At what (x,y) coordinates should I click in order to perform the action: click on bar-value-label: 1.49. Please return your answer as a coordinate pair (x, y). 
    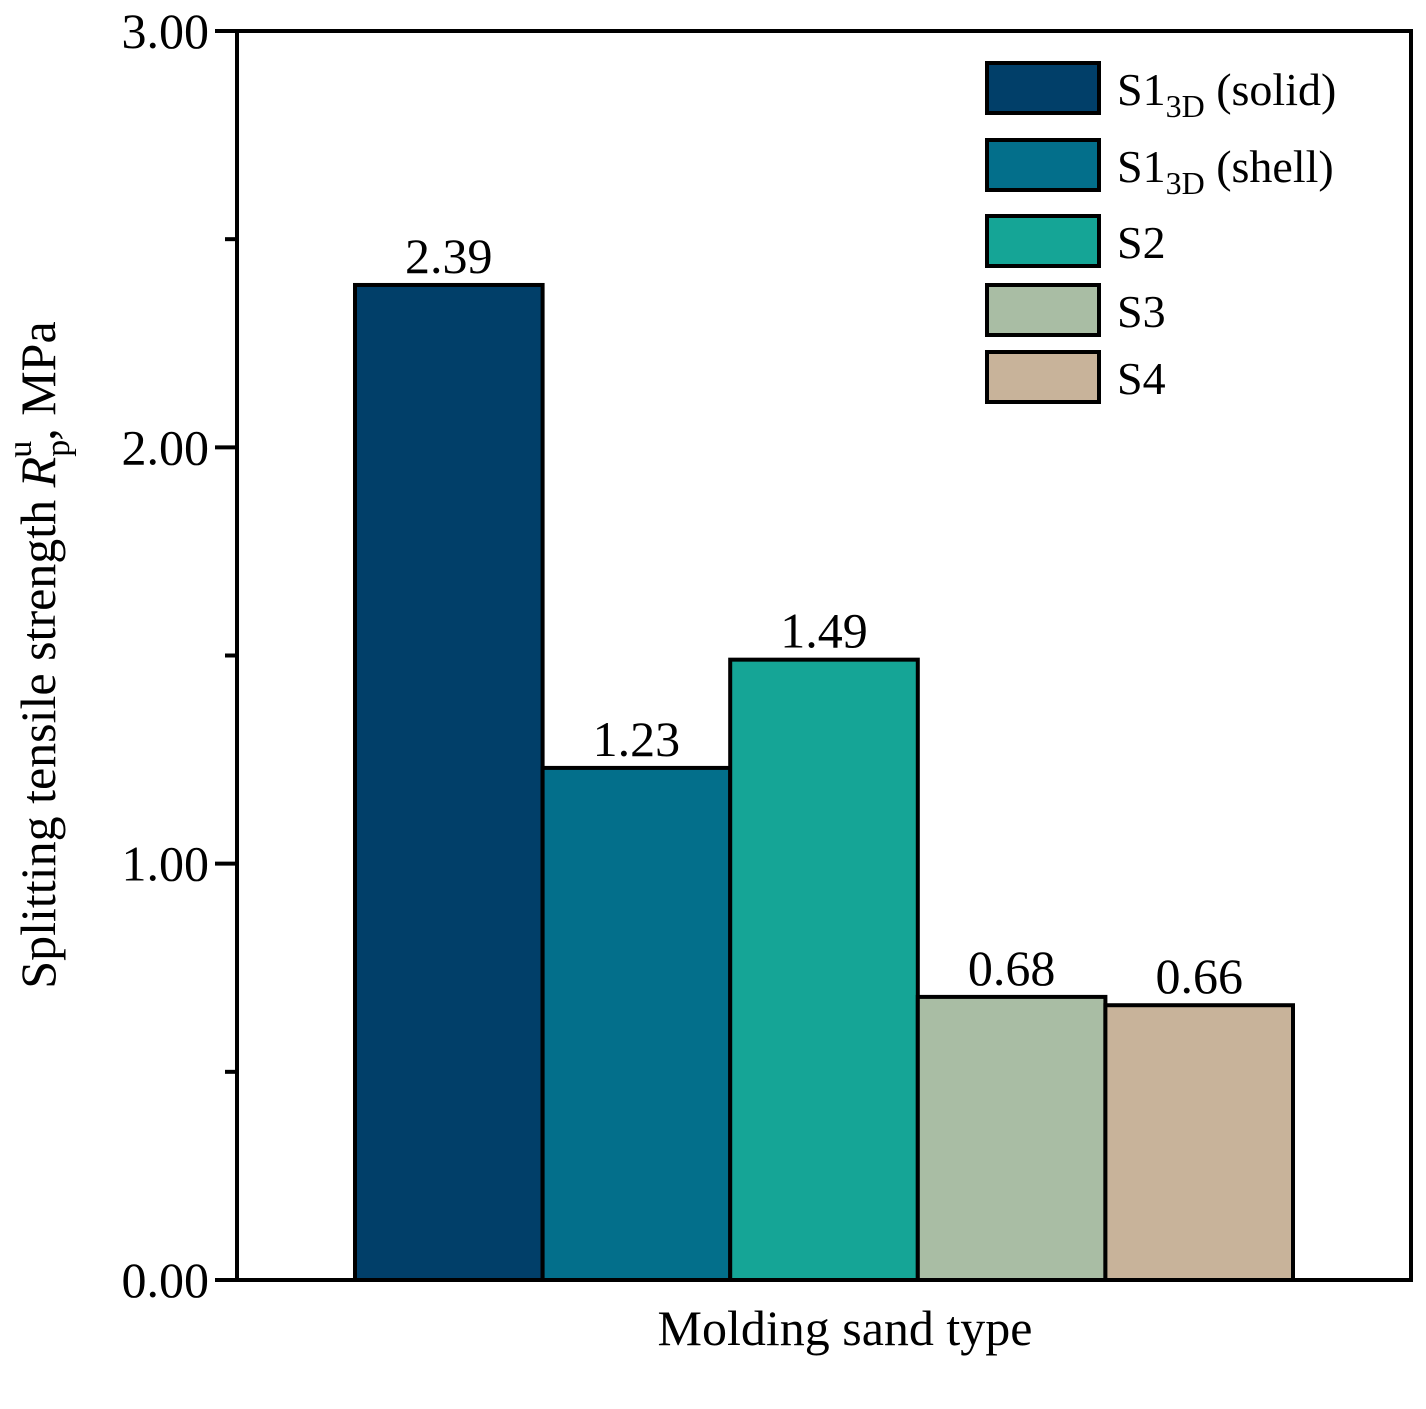
    Looking at the image, I should click on (824, 631).